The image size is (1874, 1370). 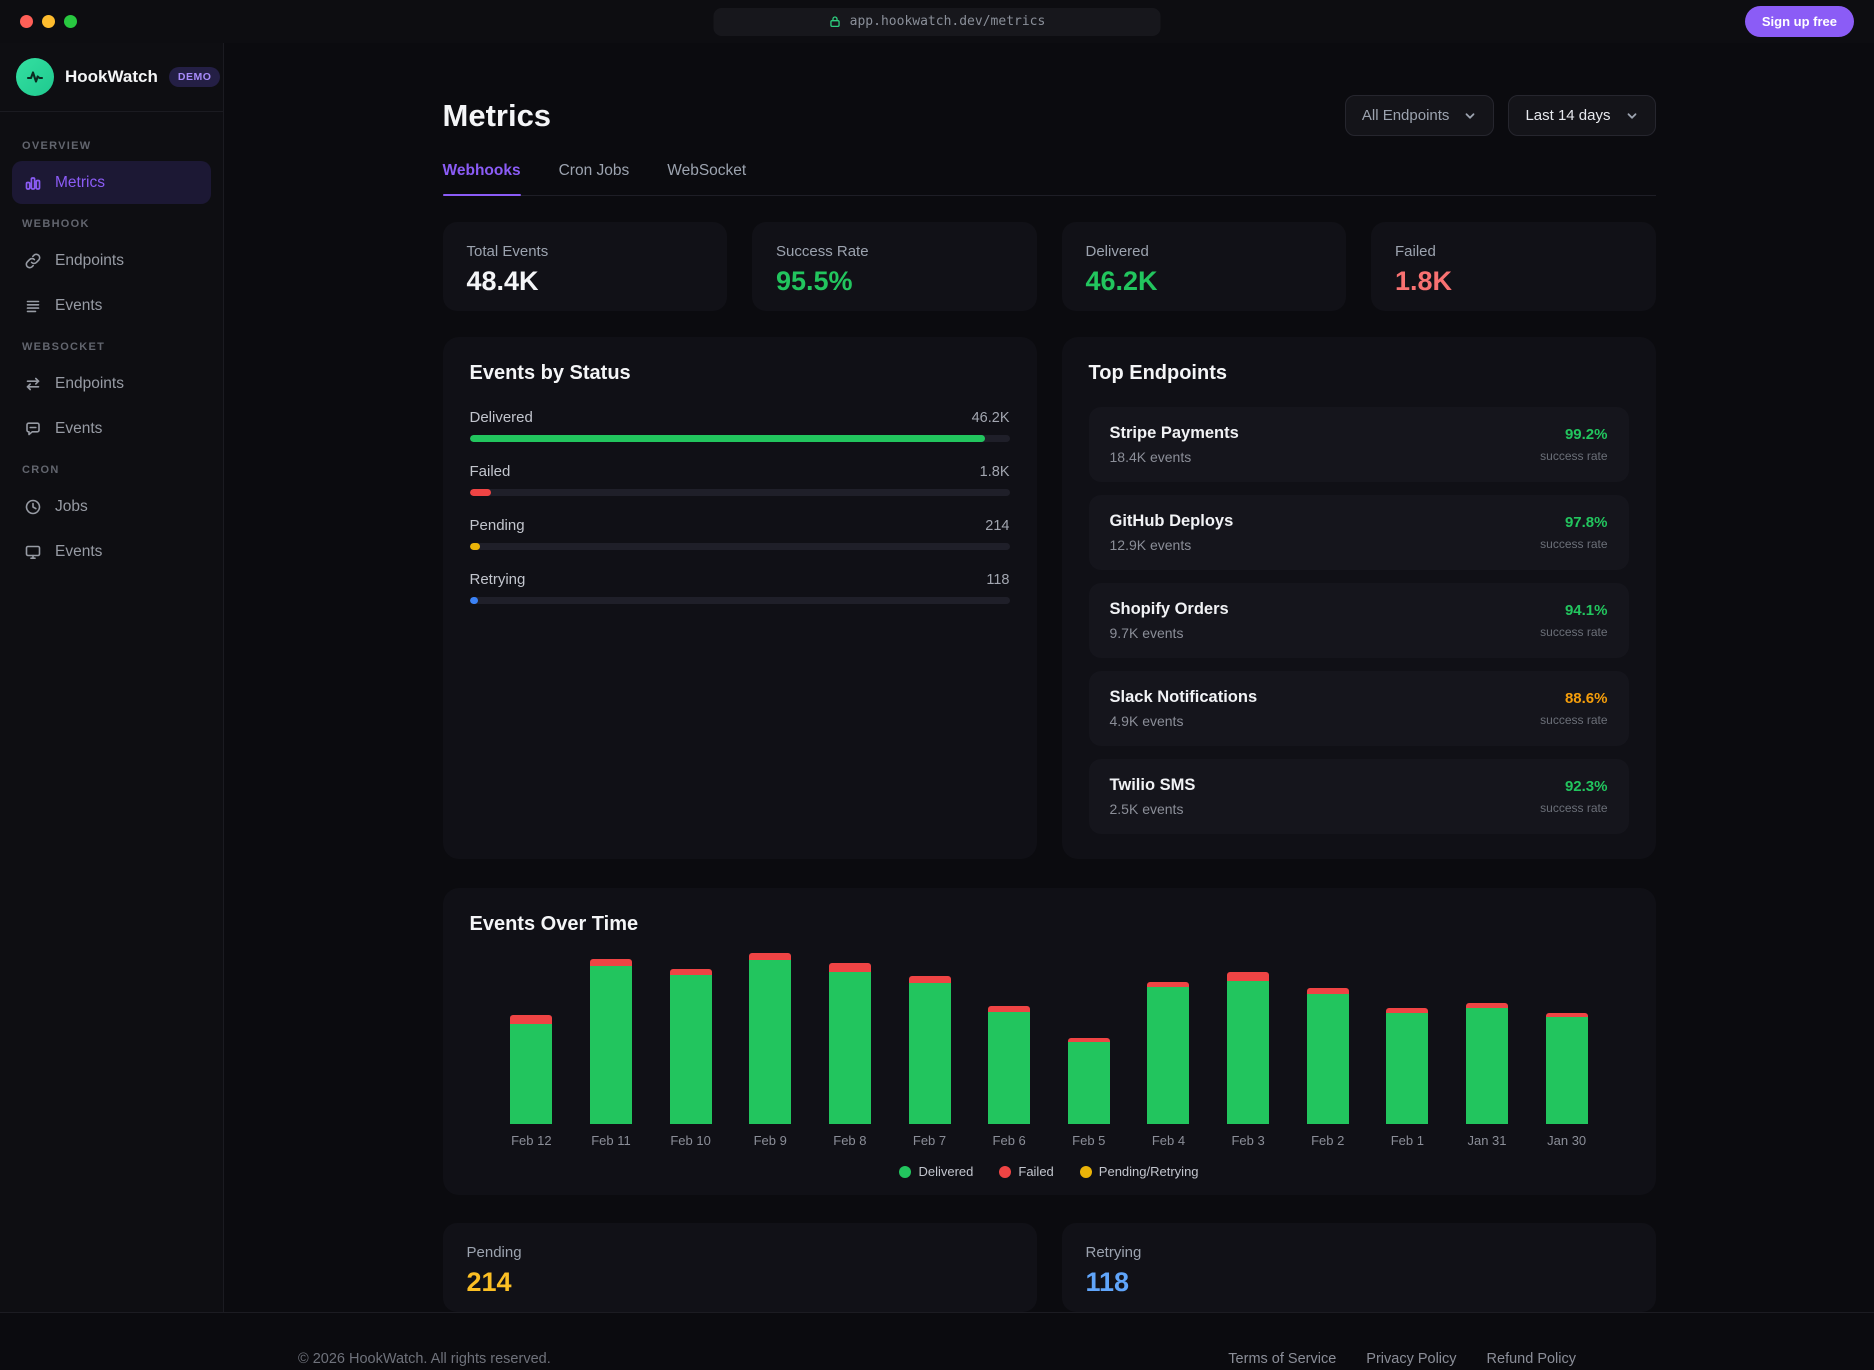 I want to click on minimize-window-button, so click(x=48, y=21).